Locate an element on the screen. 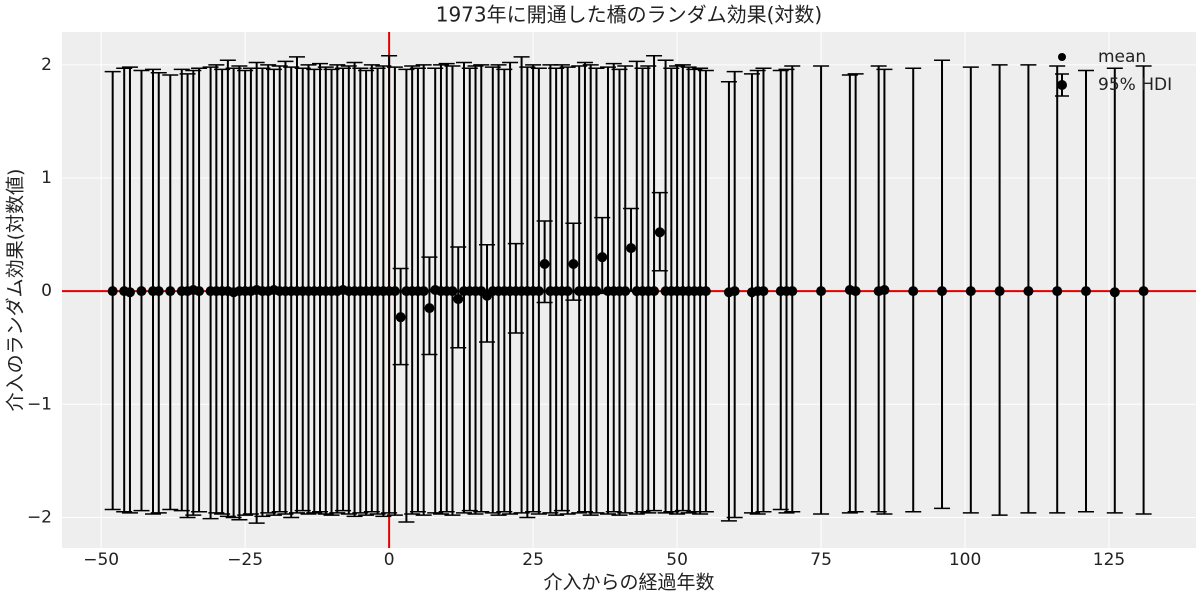 The image size is (1200, 604). x-tick-label: 0 is located at coordinates (389, 560).